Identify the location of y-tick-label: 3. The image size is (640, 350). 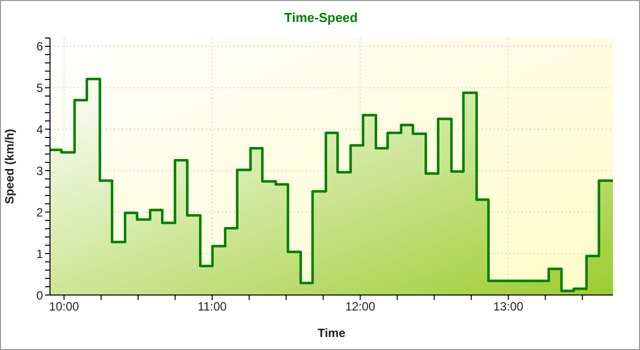
(40, 171).